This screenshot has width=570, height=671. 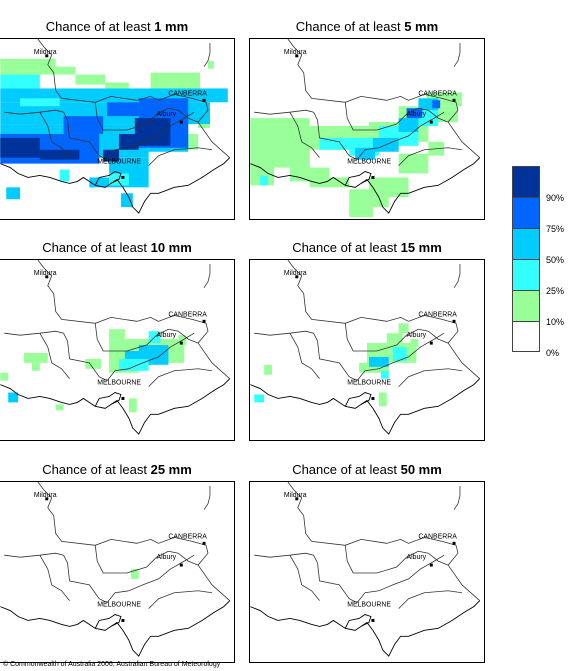 What do you see at coordinates (555, 260) in the screenshot?
I see `legend-label: 50%` at bounding box center [555, 260].